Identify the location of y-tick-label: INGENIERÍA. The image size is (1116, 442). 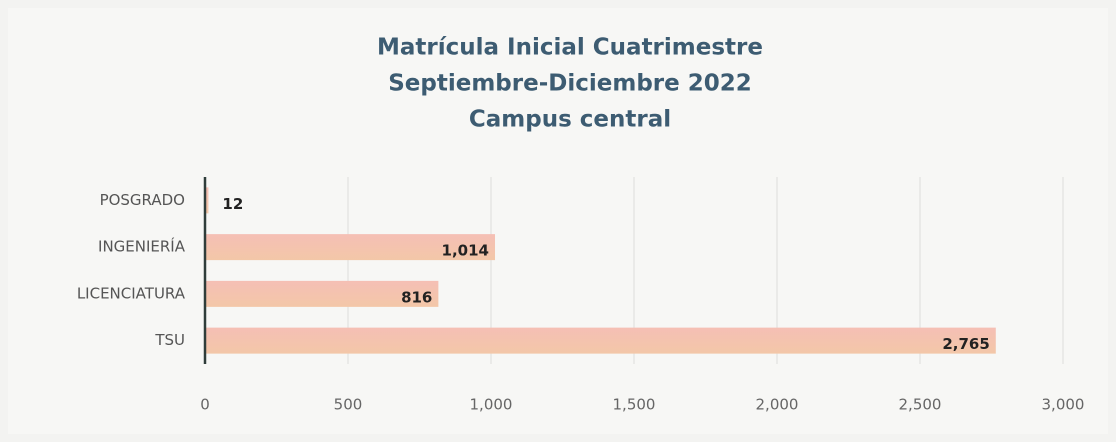
(142, 246).